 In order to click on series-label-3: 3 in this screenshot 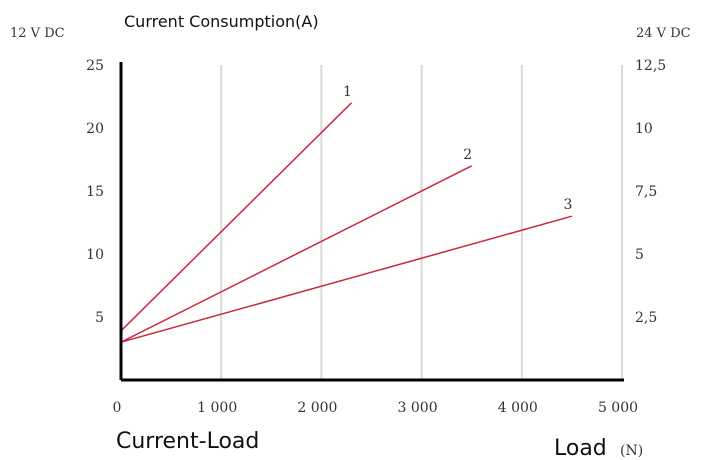, I will do `click(567, 205)`.